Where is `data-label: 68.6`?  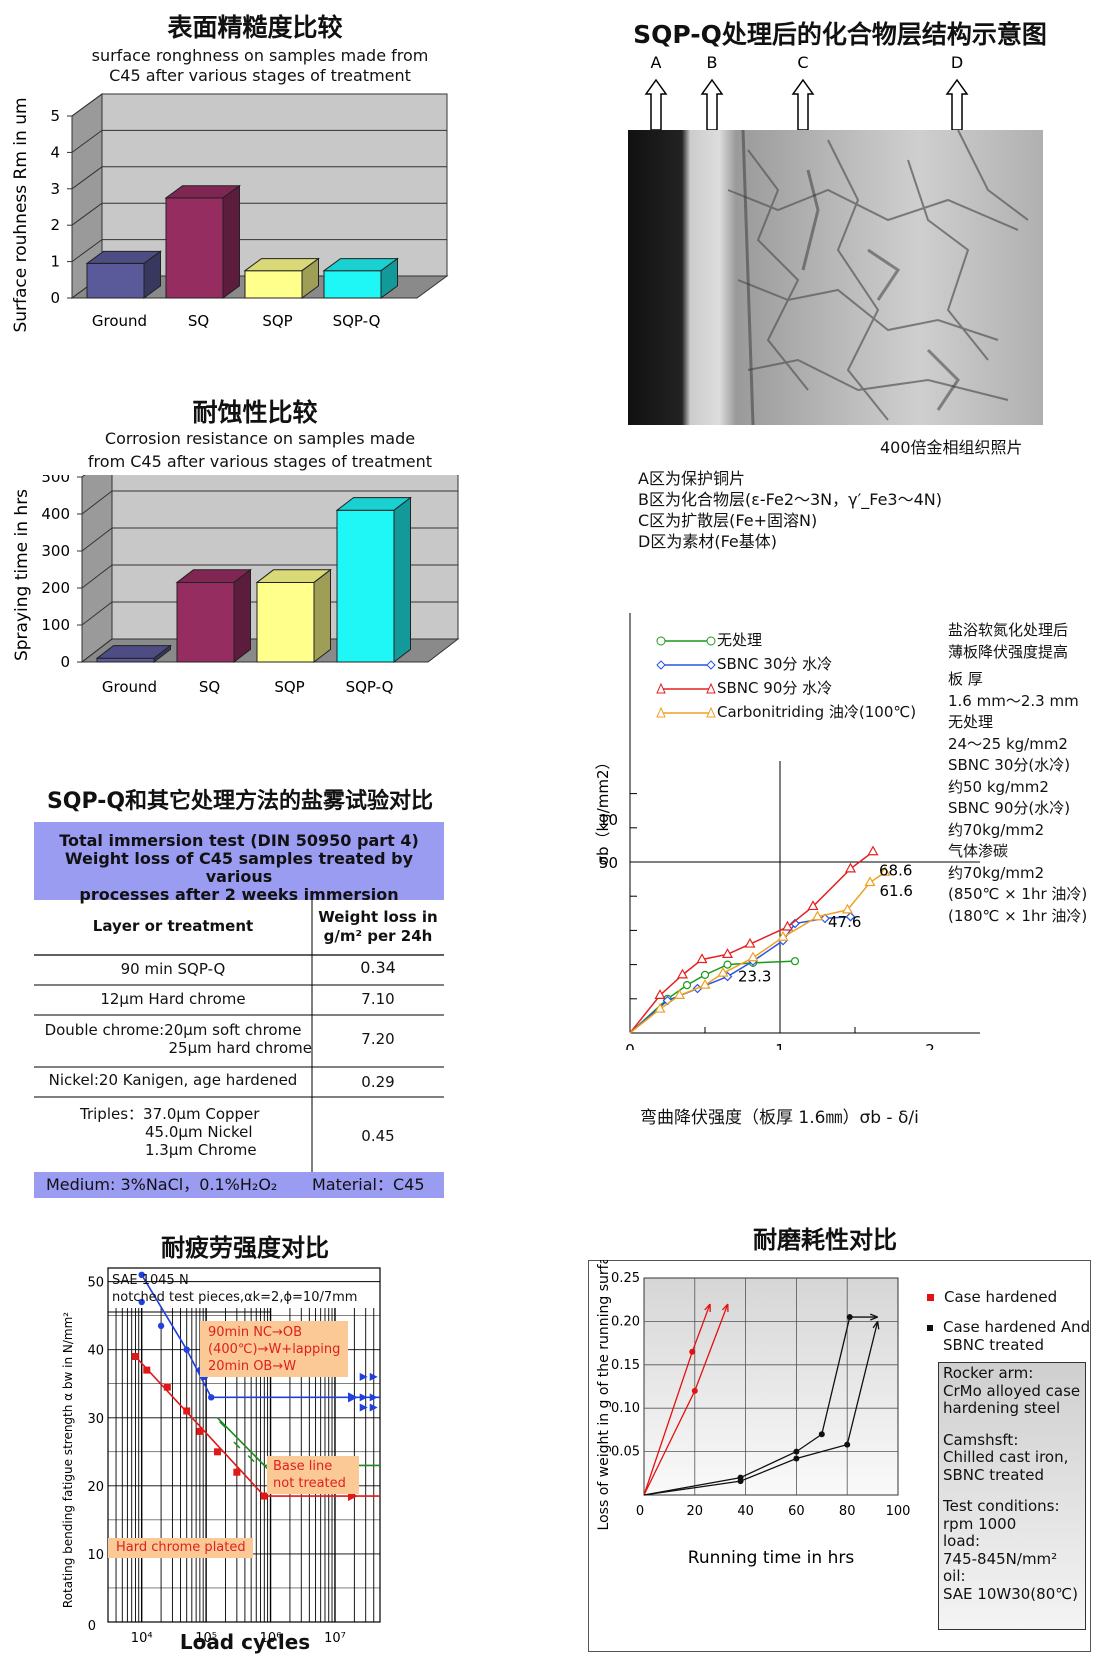
data-label: 68.6 is located at coordinates (895, 871).